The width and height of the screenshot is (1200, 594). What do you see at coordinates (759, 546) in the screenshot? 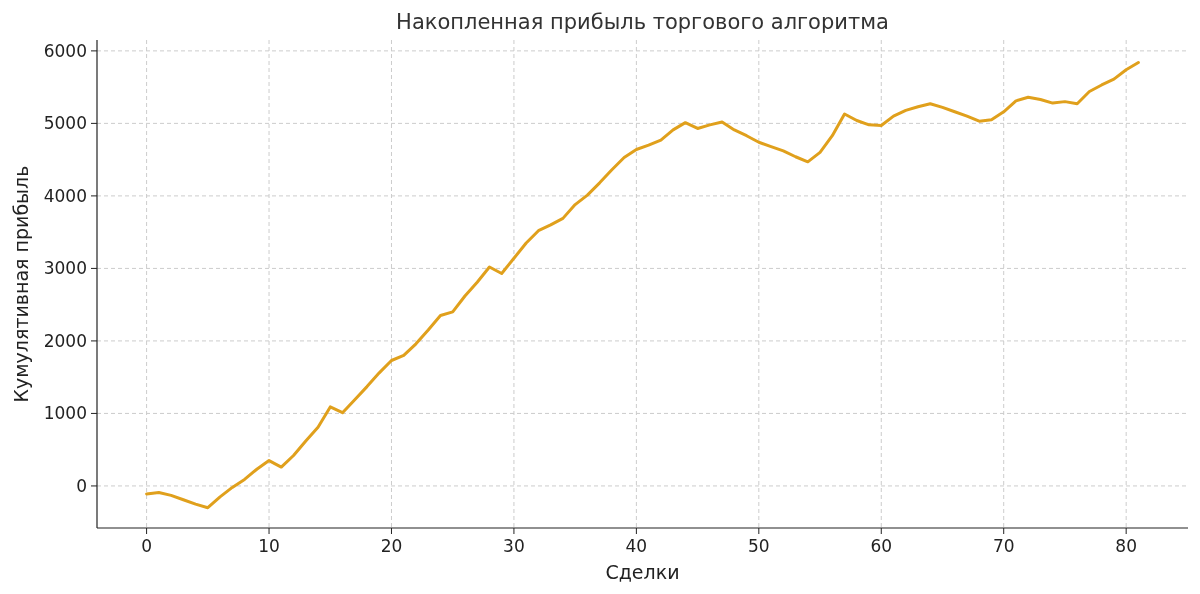
I see `x-tick-label: 50` at bounding box center [759, 546].